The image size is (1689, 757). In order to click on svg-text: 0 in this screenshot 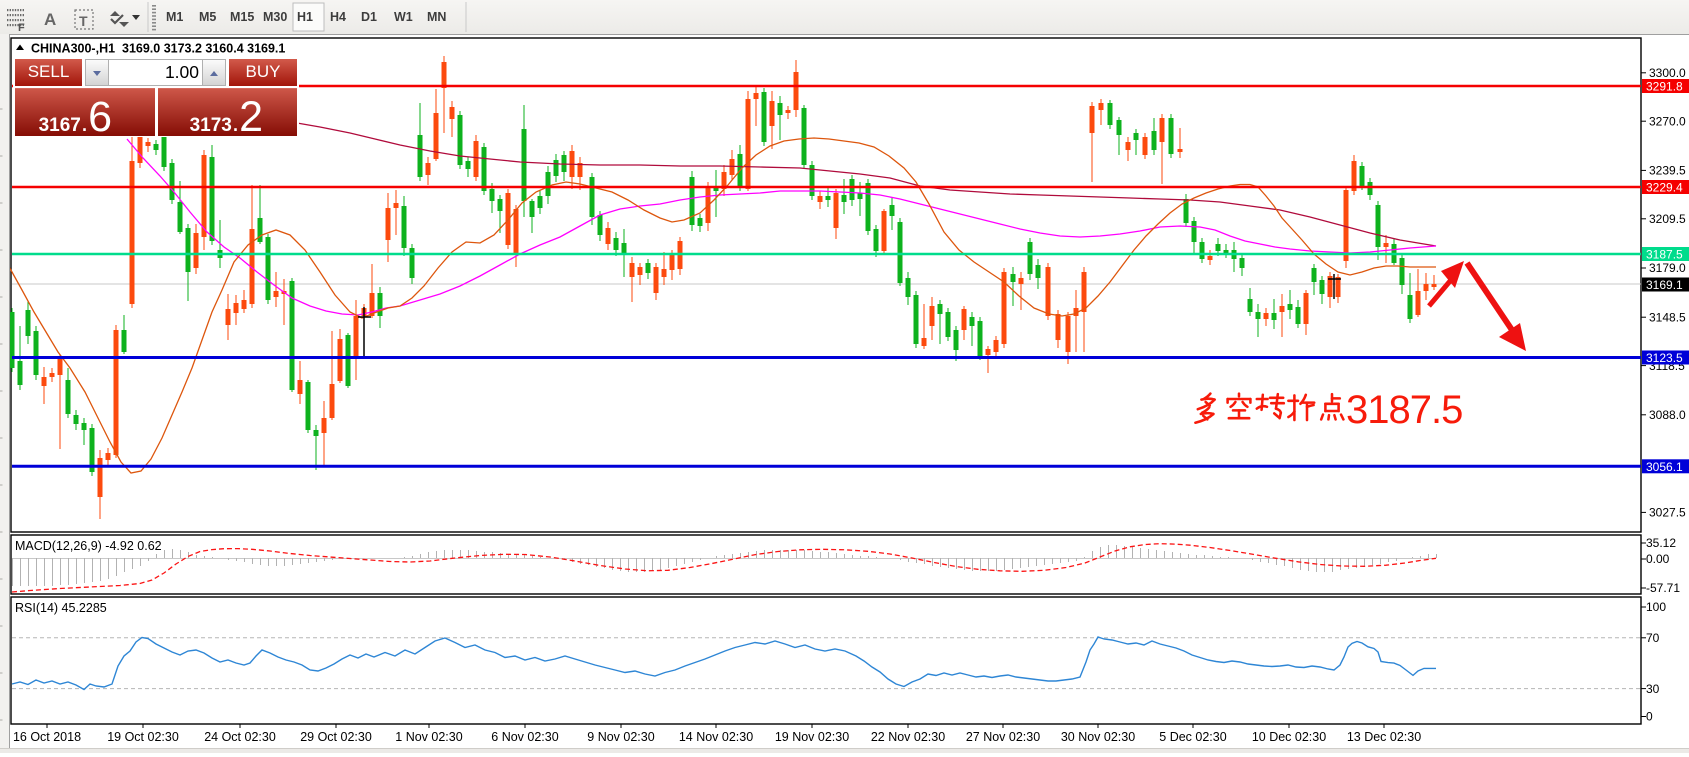, I will do `click(1649, 717)`.